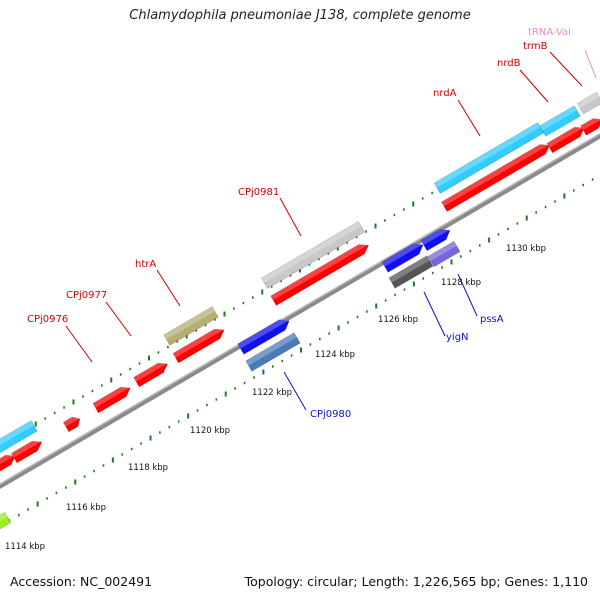 This screenshot has width=600, height=600. What do you see at coordinates (444, 254) in the screenshot?
I see `gene-violet-pssa` at bounding box center [444, 254].